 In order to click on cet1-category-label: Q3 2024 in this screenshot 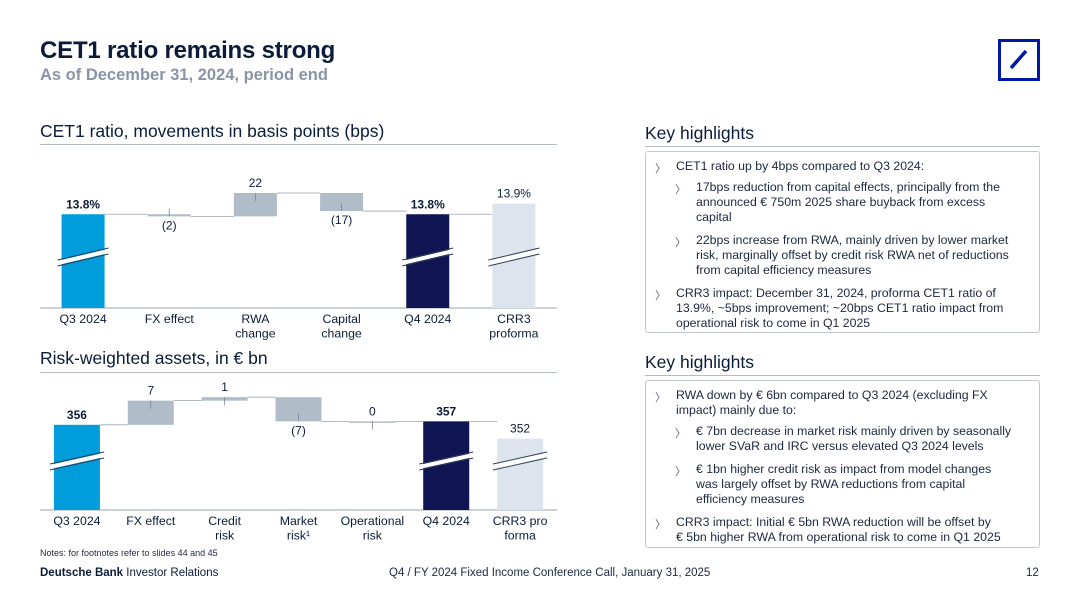, I will do `click(82, 319)`.